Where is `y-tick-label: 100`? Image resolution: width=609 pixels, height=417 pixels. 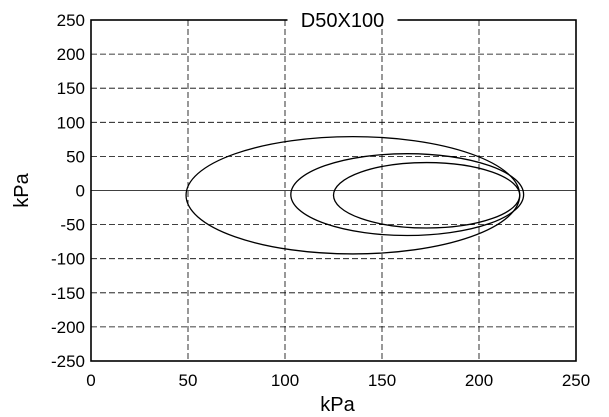
y-tick-label: 100 is located at coordinates (71, 122).